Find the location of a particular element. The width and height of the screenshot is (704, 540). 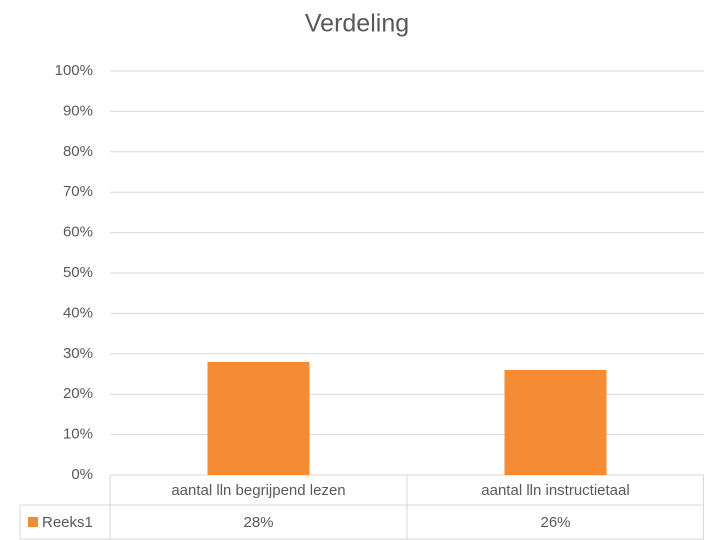

data-table-value: 28% is located at coordinates (258, 522).